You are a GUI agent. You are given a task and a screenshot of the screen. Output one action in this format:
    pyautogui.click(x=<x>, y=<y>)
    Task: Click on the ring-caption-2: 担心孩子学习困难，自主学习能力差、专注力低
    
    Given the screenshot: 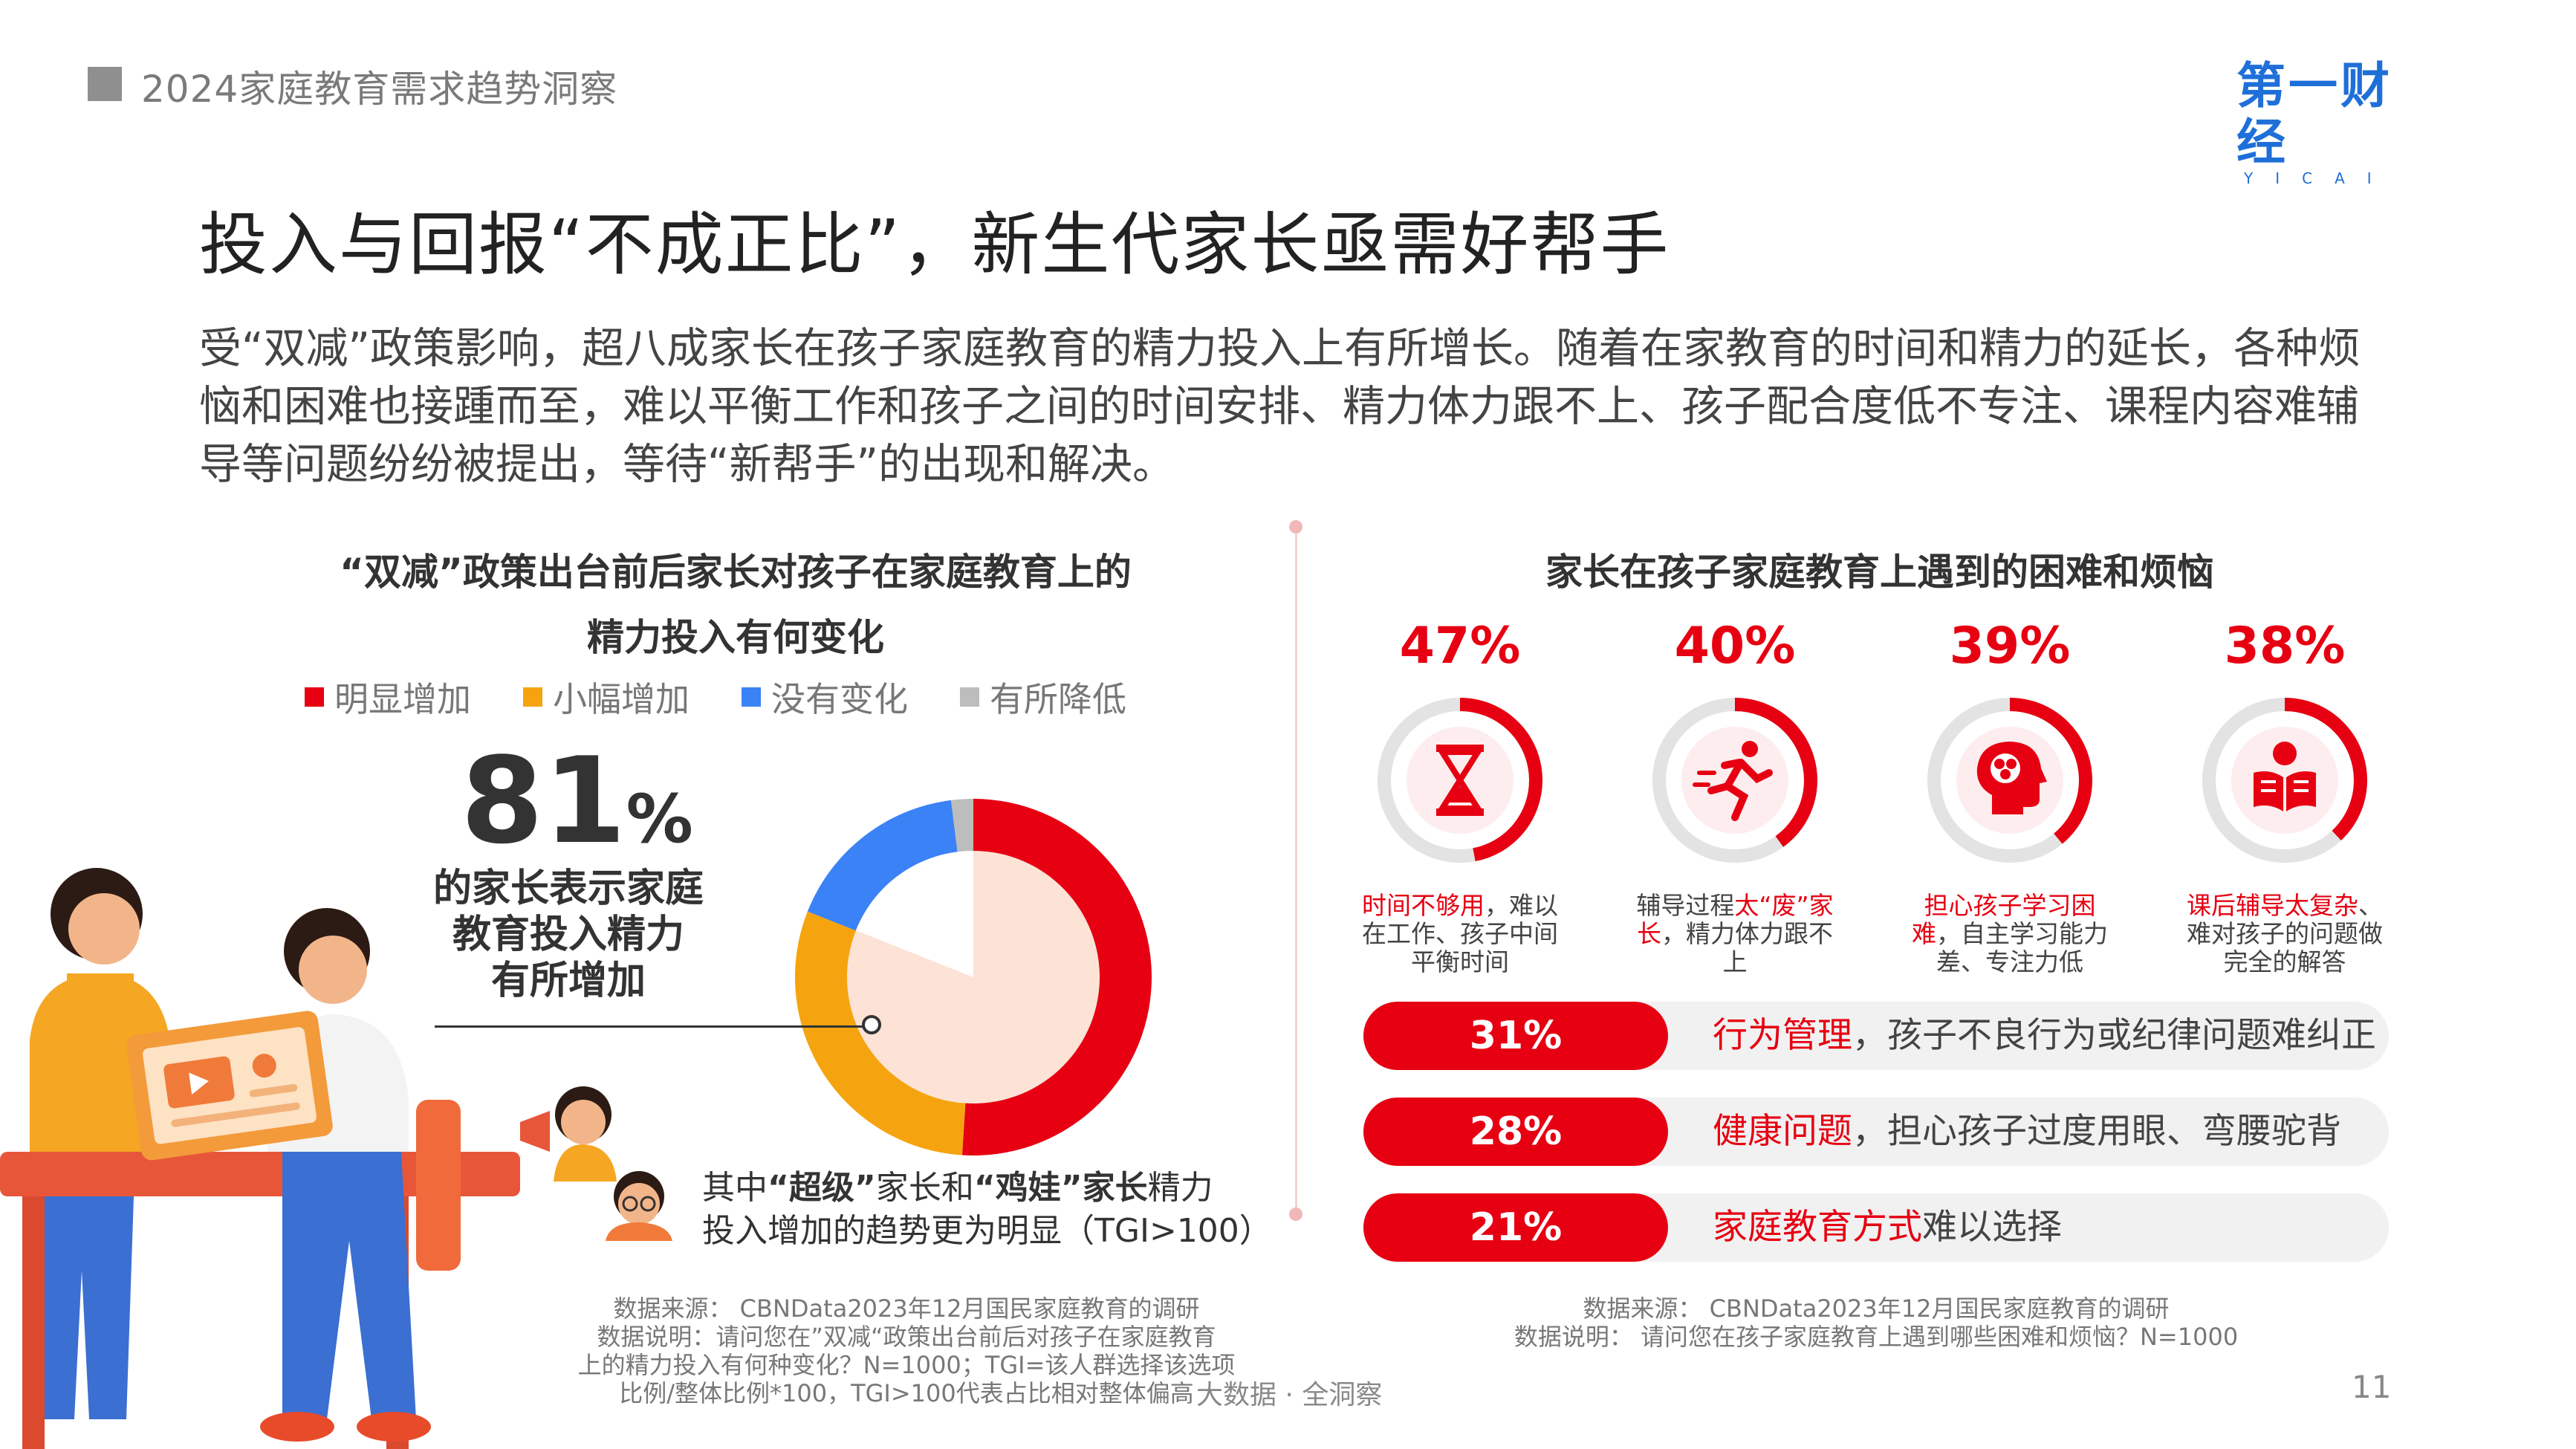 What is the action you would take?
    pyautogui.click(x=2010, y=934)
    